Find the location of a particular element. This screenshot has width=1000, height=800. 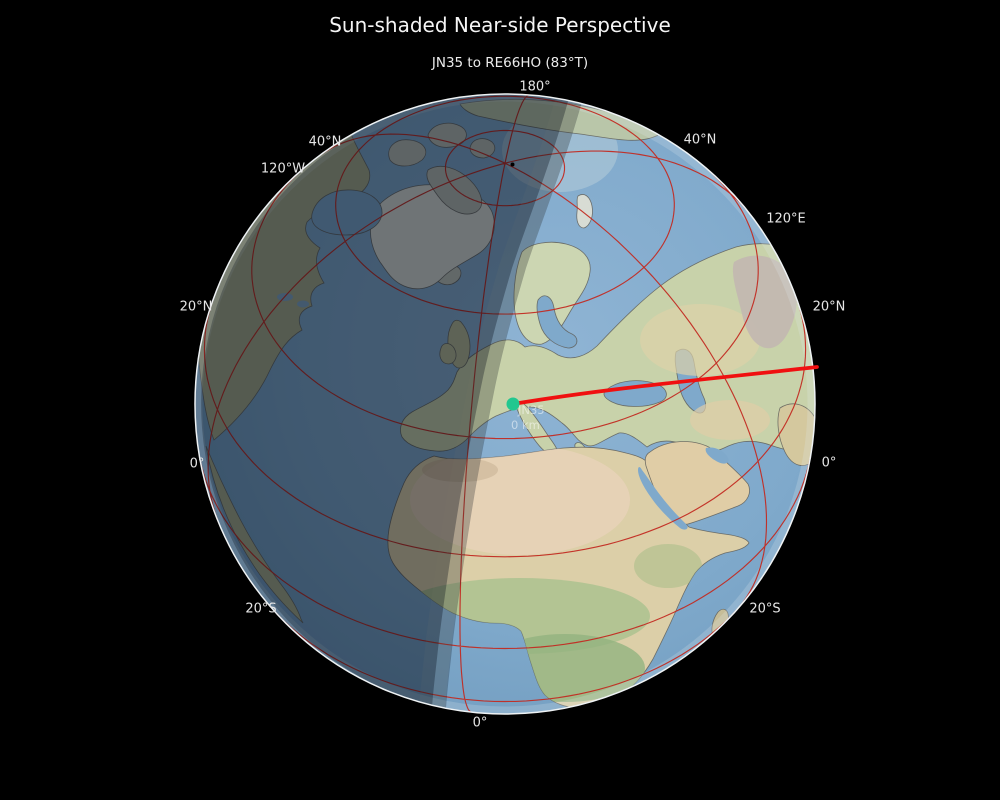

continent-scandinavia is located at coordinates (552, 293).